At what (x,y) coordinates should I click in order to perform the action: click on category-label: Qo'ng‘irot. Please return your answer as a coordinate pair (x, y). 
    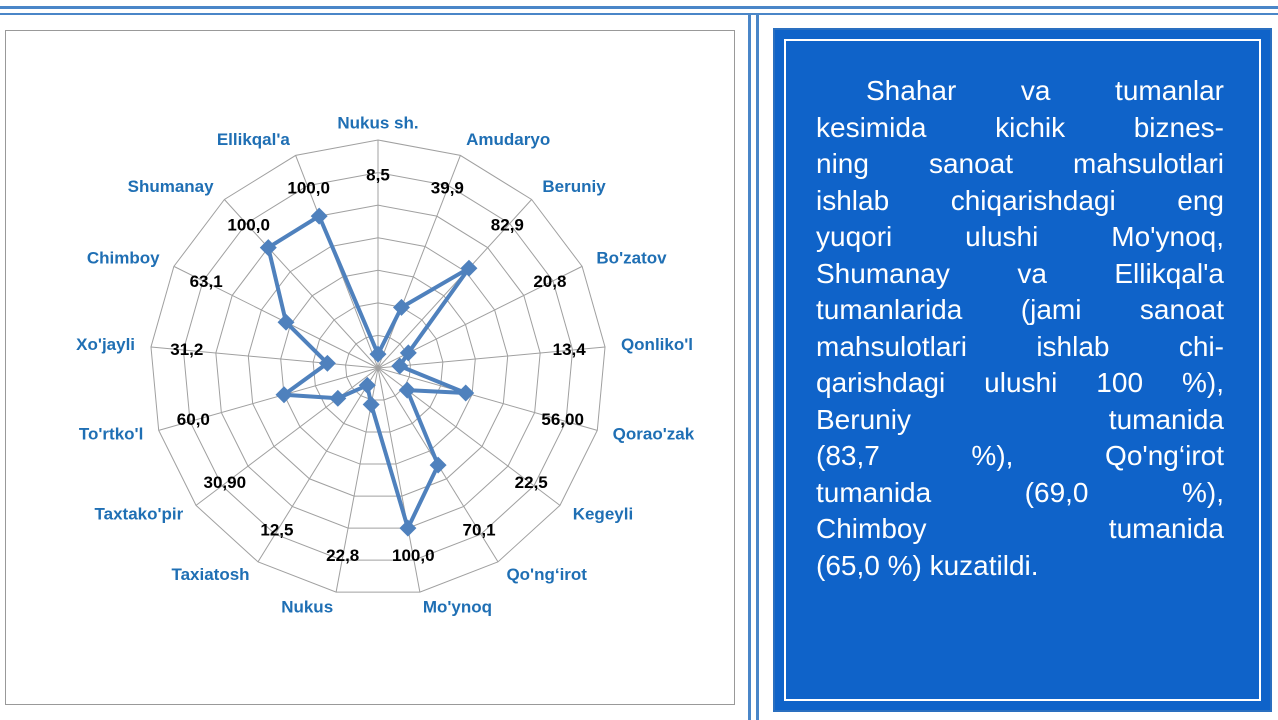
    Looking at the image, I should click on (546, 574).